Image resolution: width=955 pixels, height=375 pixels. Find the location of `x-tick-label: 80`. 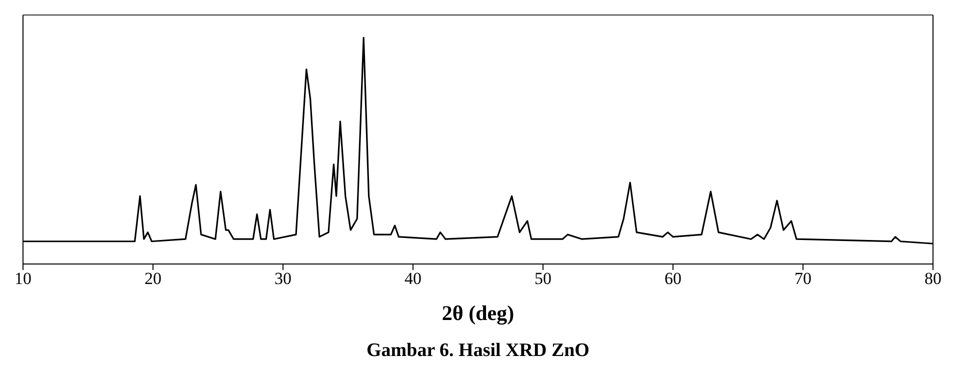

x-tick-label: 80 is located at coordinates (933, 278).